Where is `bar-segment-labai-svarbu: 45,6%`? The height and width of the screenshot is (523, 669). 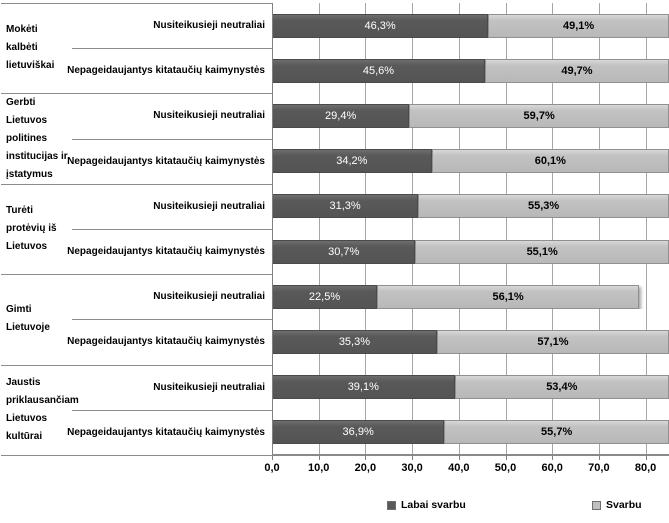
bar-segment-labai-svarbu: 45,6% is located at coordinates (378, 70).